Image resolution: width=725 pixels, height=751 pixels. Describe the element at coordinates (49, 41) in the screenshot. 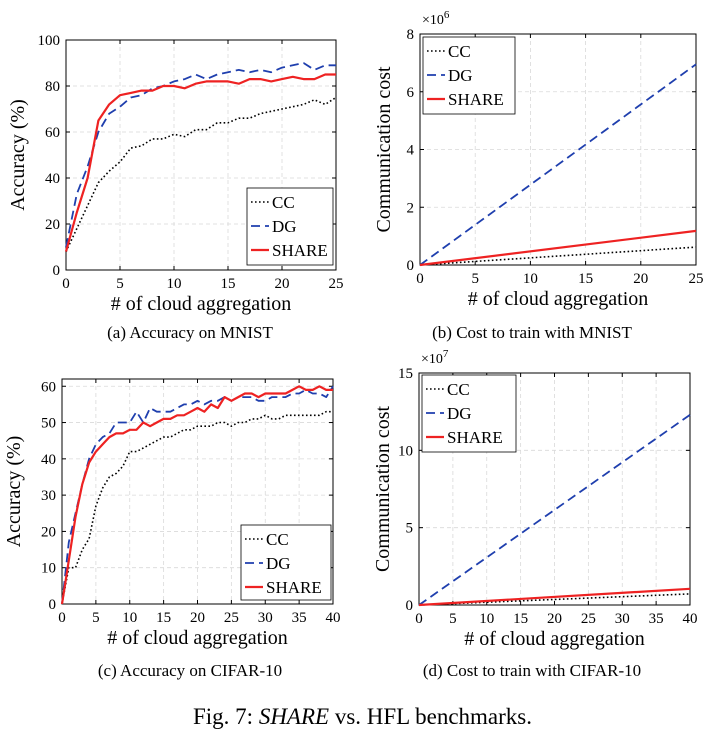

I see `y-tick-label: 100` at that location.